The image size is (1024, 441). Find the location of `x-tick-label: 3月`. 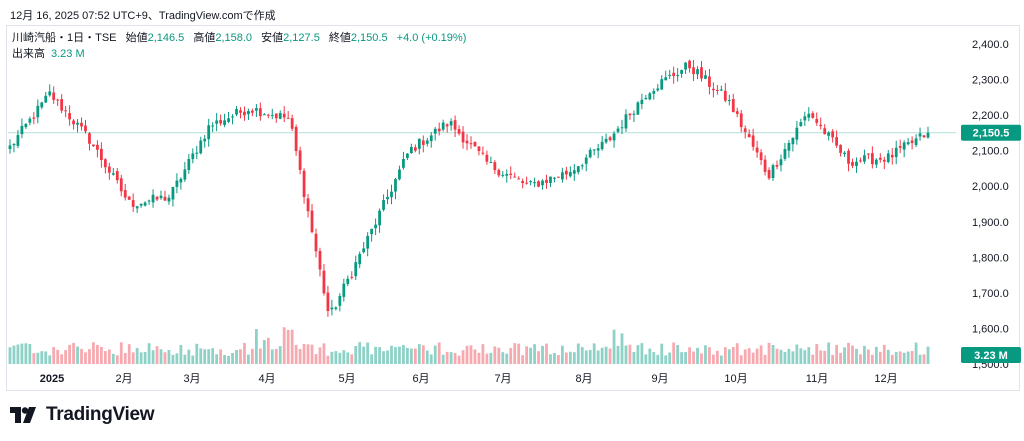

x-tick-label: 3月 is located at coordinates (191, 379).